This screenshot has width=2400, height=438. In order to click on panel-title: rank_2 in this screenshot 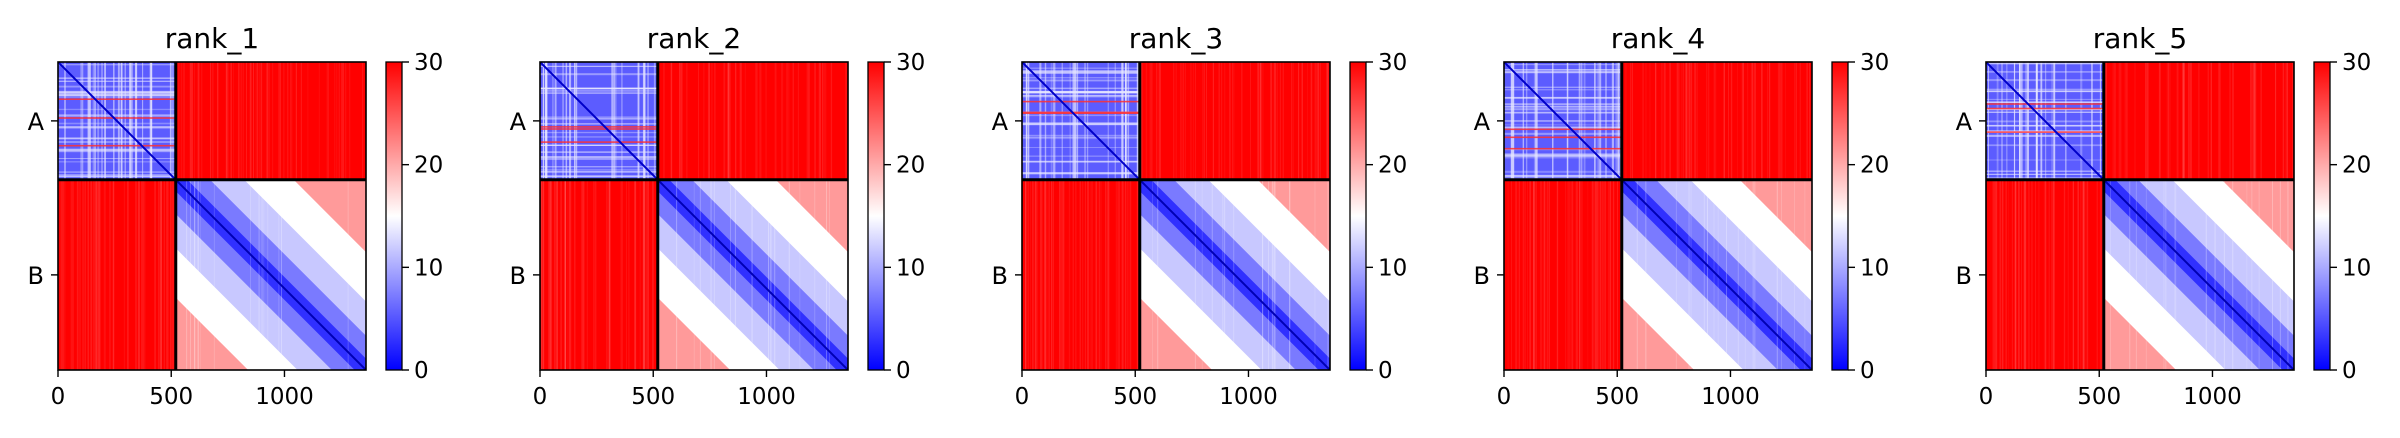, I will do `click(694, 38)`.